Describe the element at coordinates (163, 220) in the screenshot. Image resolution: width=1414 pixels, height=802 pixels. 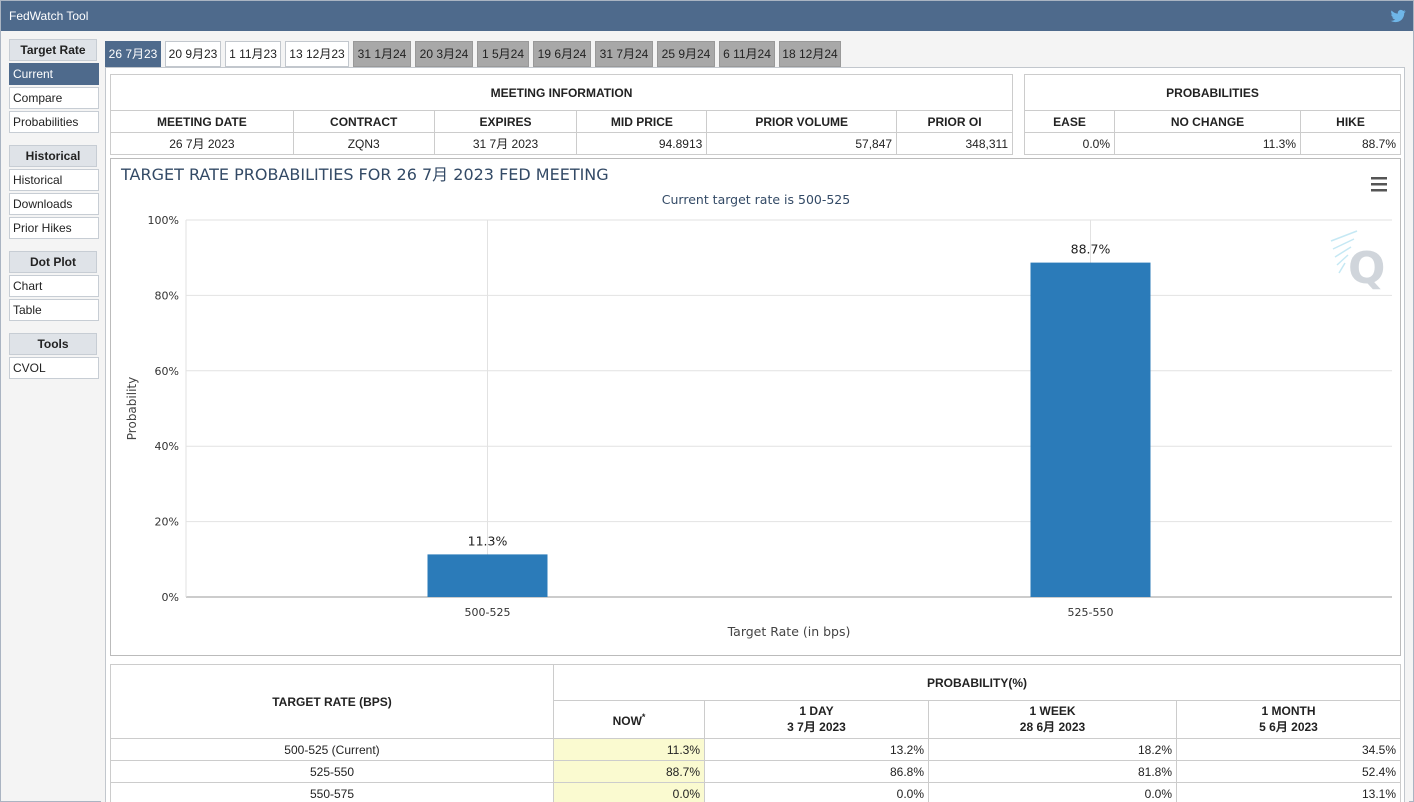
I see `y-tick-label: 100%` at that location.